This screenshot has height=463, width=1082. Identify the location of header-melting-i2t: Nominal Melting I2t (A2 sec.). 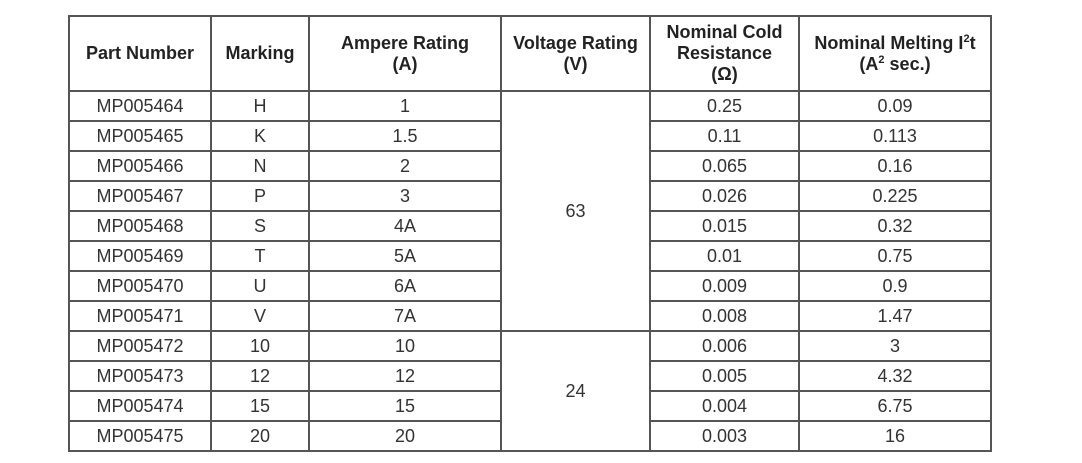
(895, 53).